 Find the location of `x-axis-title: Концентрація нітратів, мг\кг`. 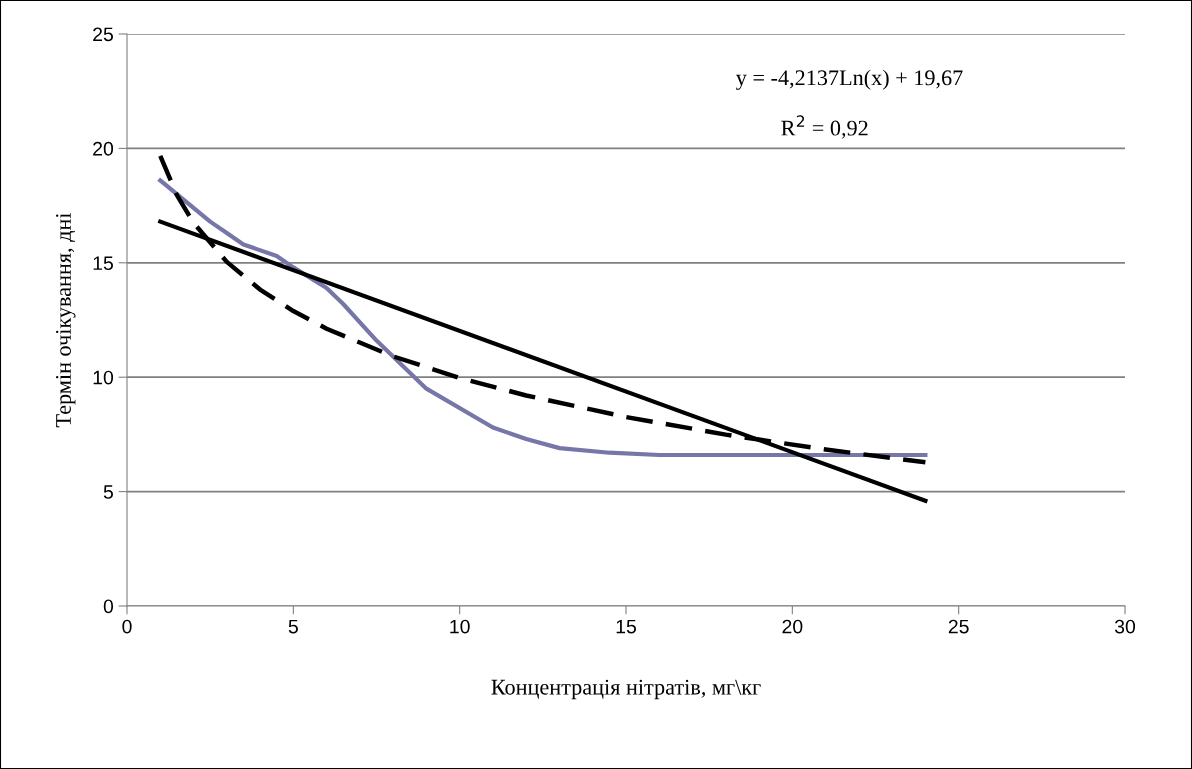

x-axis-title: Концентрація нітратів, мг\кг is located at coordinates (626, 689).